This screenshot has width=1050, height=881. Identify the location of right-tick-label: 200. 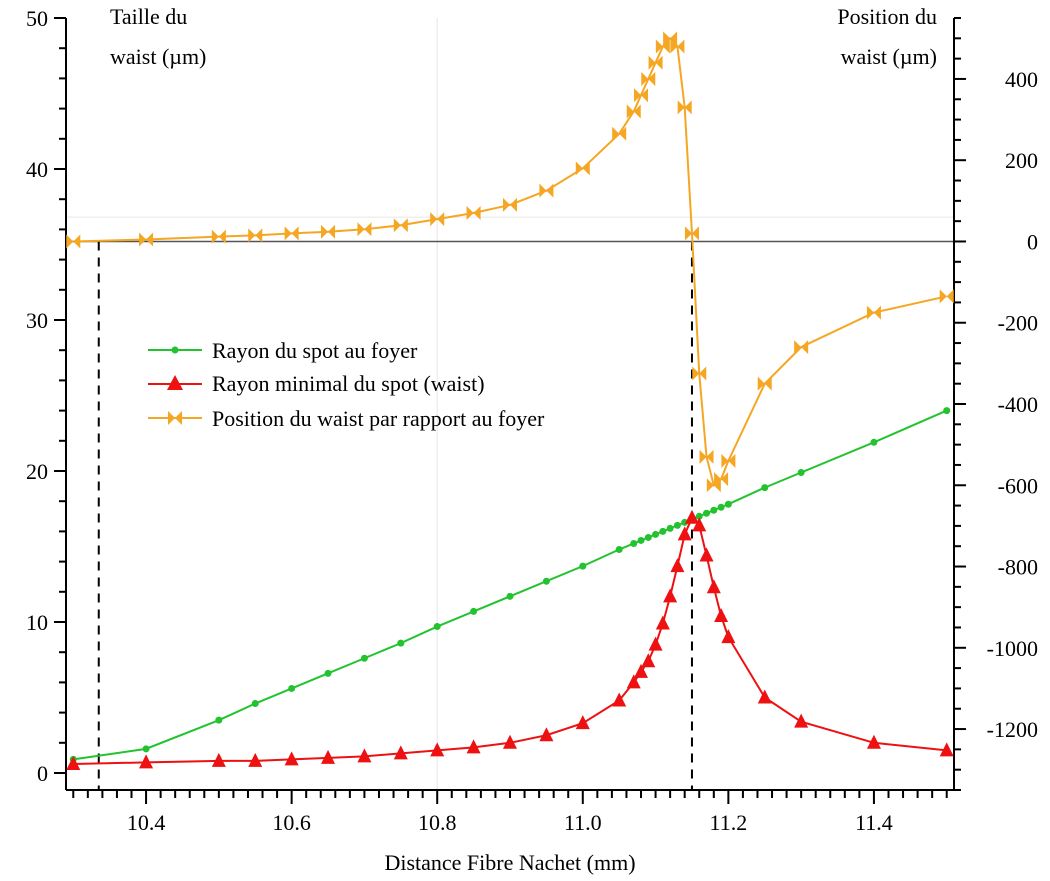
(1021, 160).